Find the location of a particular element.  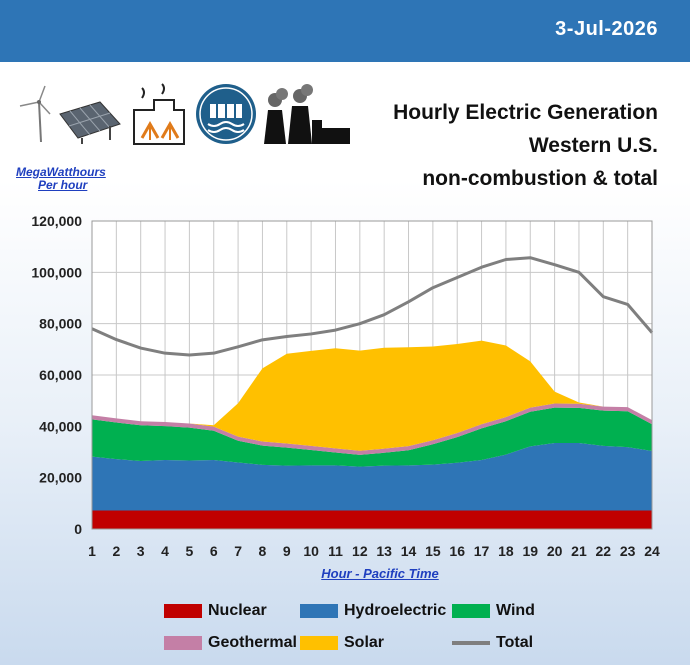

y-tick-label: 20,000 is located at coordinates (60, 478).